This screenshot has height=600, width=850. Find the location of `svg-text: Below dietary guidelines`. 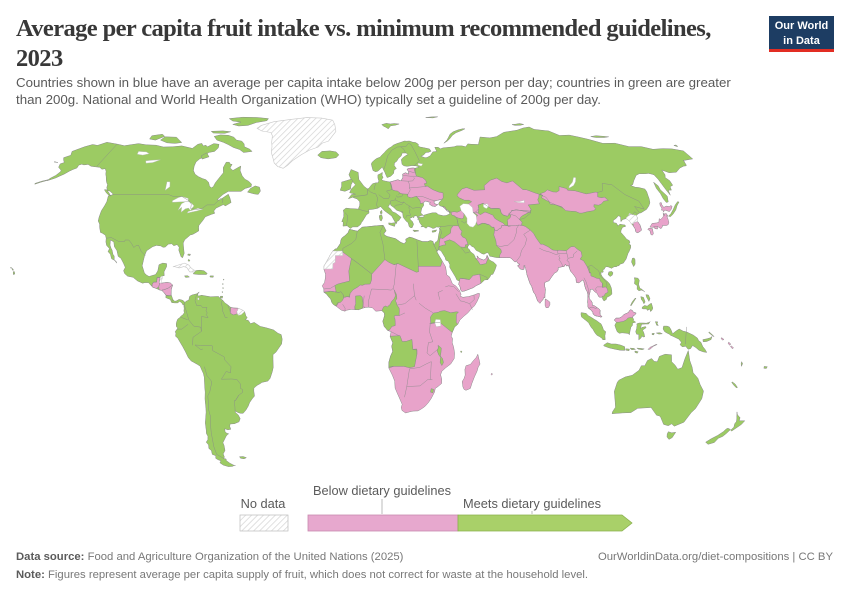

svg-text: Below dietary guidelines is located at coordinates (382, 490).